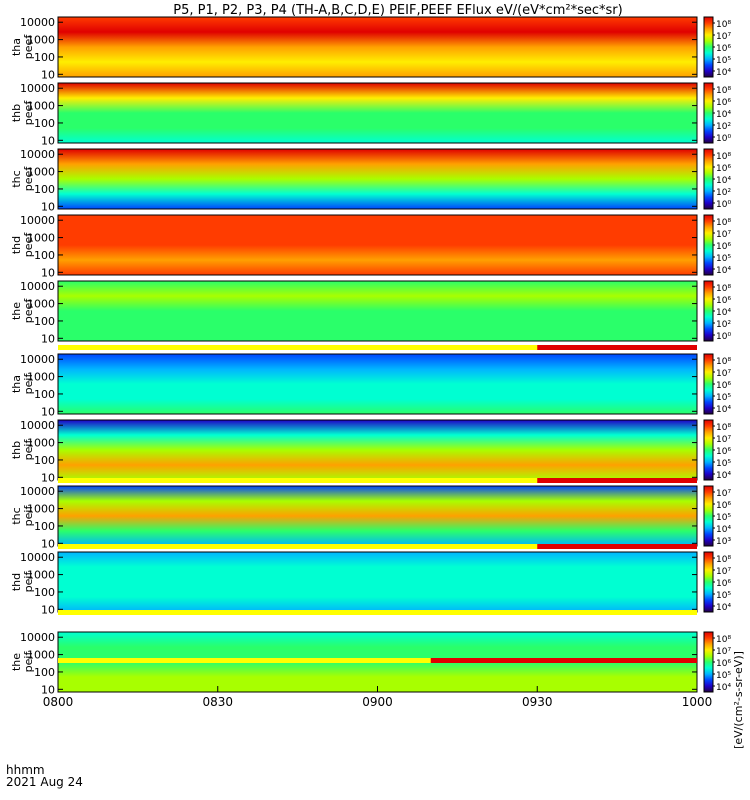 This screenshot has width=750, height=800. What do you see at coordinates (370, 517) in the screenshot?
I see `panel-thc-peif: 10 100 1000 10000 thc peif 10⁷ 10⁶ 10⁵ 10⁴ 10³` at bounding box center [370, 517].